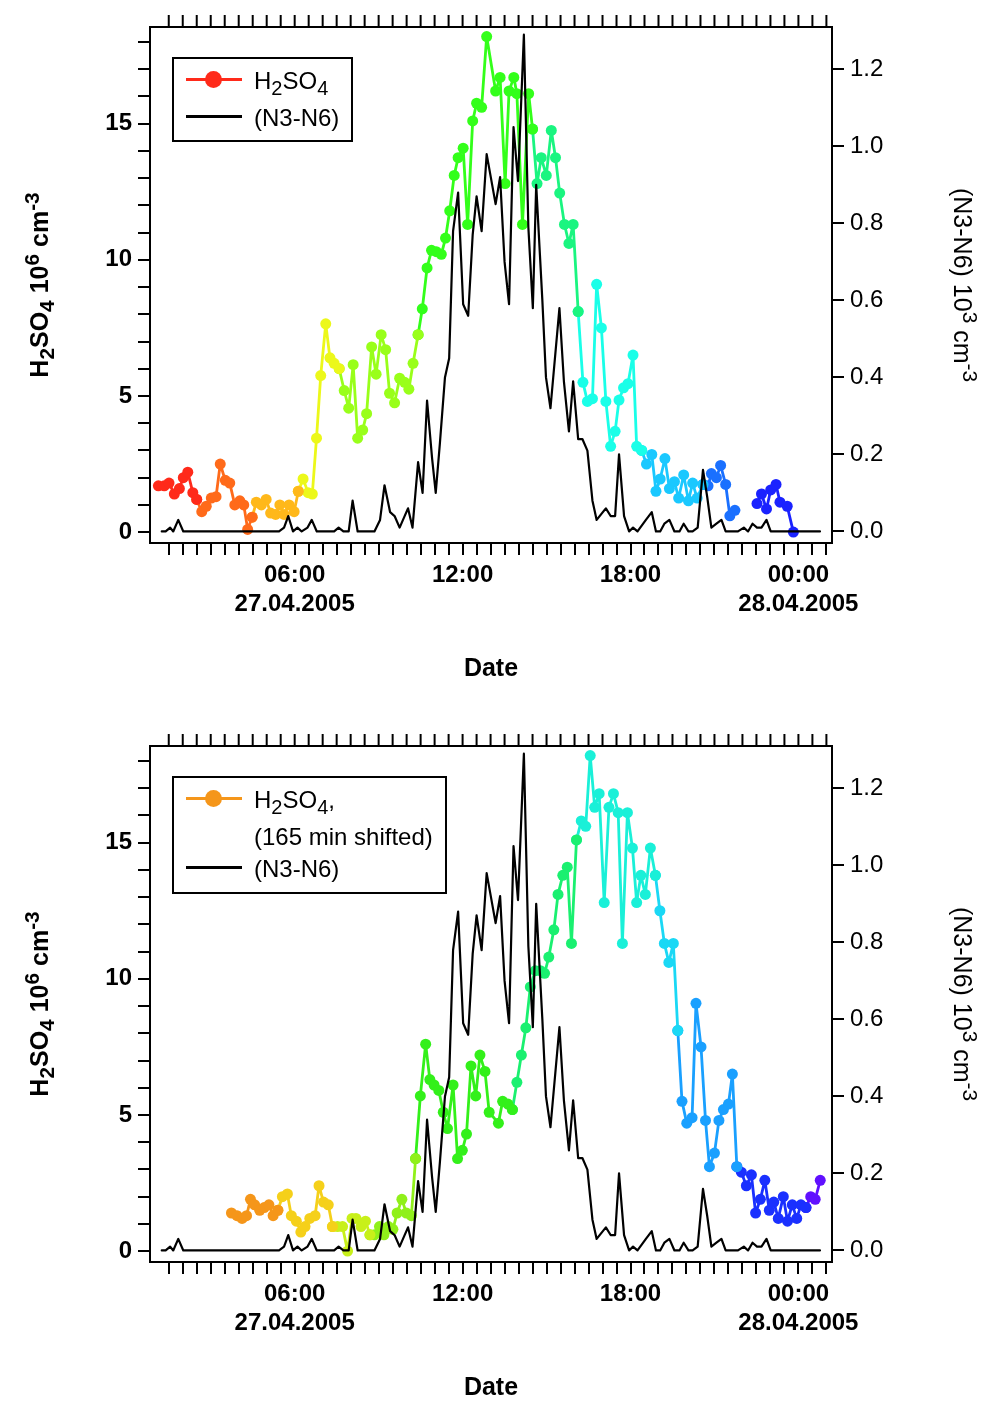 This screenshot has height=1402, width=991. I want to click on legend-label: H$_{2}$SO$_{4}$, (165 min shifted), so click(343, 818).